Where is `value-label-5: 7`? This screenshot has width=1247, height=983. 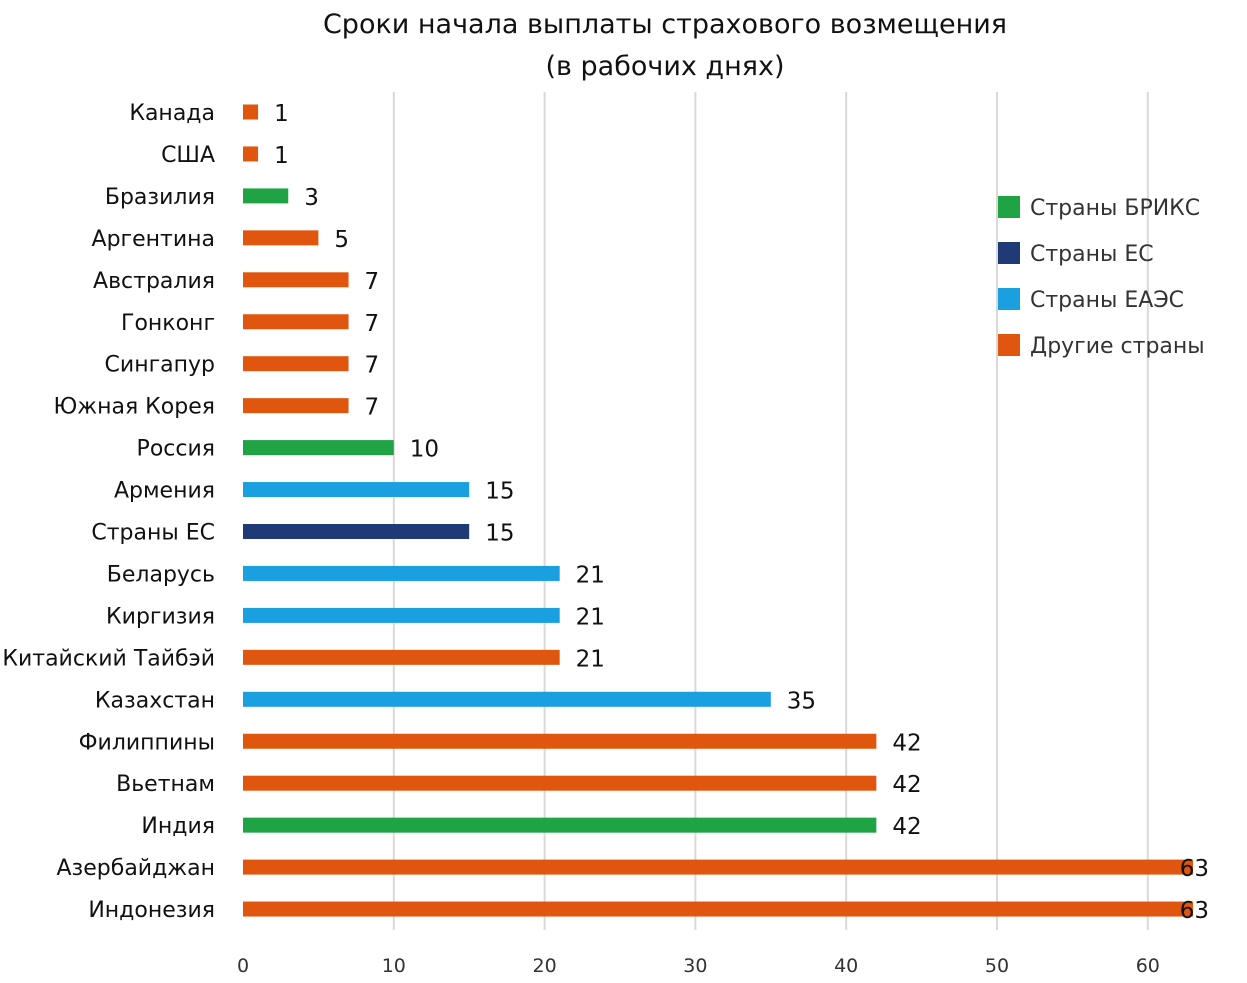 value-label-5: 7 is located at coordinates (372, 324).